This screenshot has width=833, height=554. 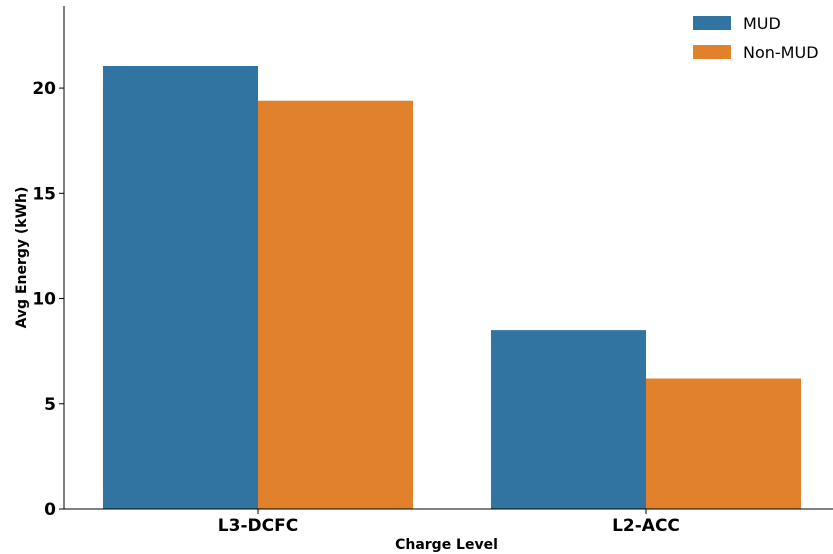 What do you see at coordinates (44, 194) in the screenshot?
I see `y-tick-label: 15` at bounding box center [44, 194].